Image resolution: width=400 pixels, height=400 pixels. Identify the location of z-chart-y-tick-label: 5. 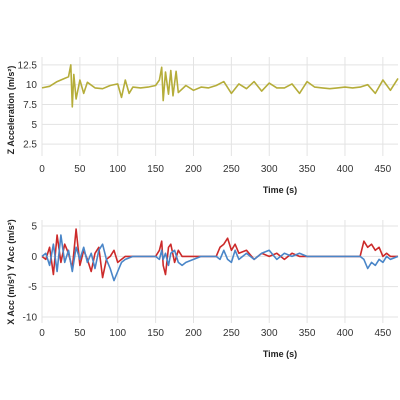
(34, 125).